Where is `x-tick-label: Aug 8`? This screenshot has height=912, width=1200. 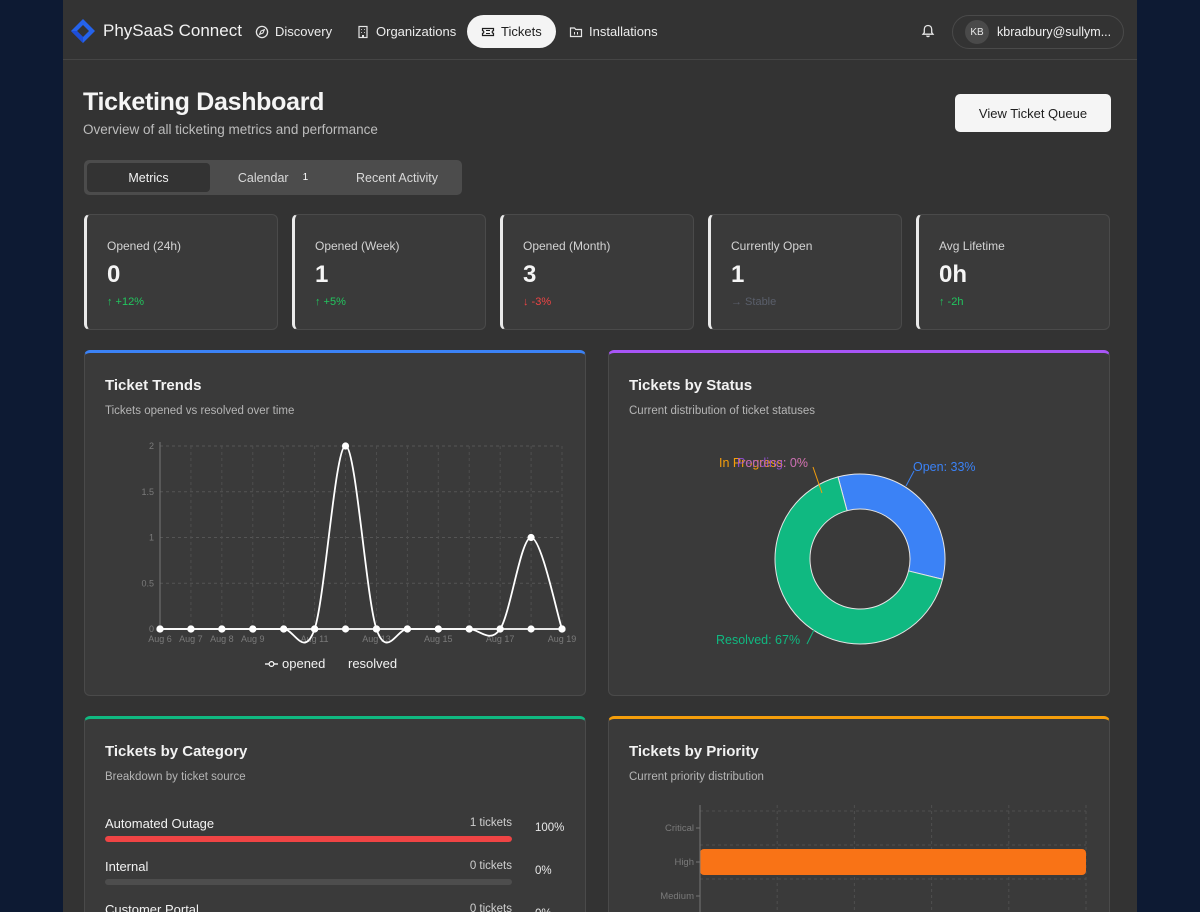
x-tick-label: Aug 8 is located at coordinates (222, 639).